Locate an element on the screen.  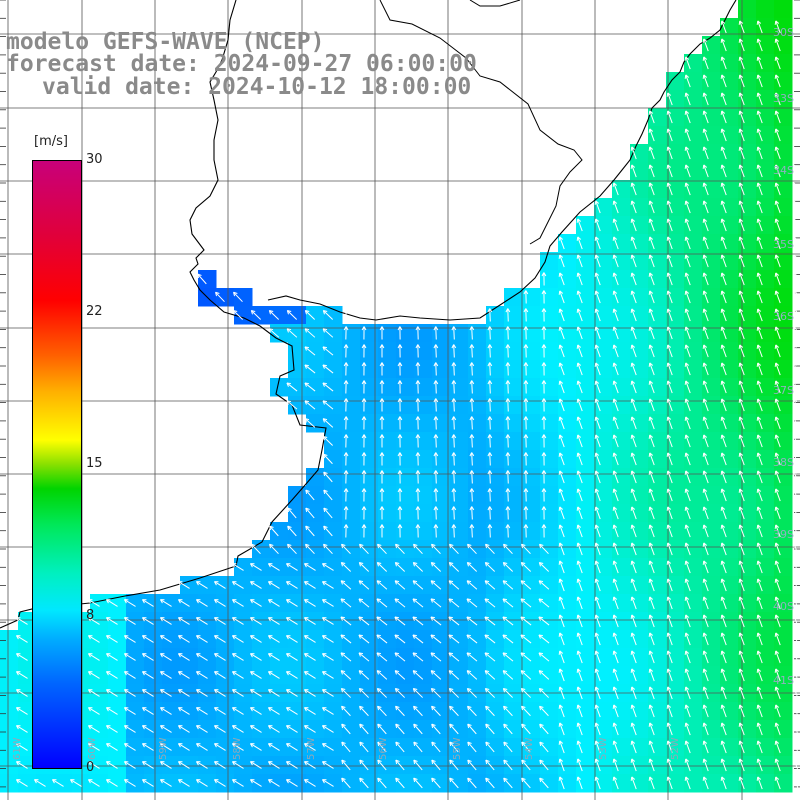
colorbar-tick-15: 15 is located at coordinates (94, 463).